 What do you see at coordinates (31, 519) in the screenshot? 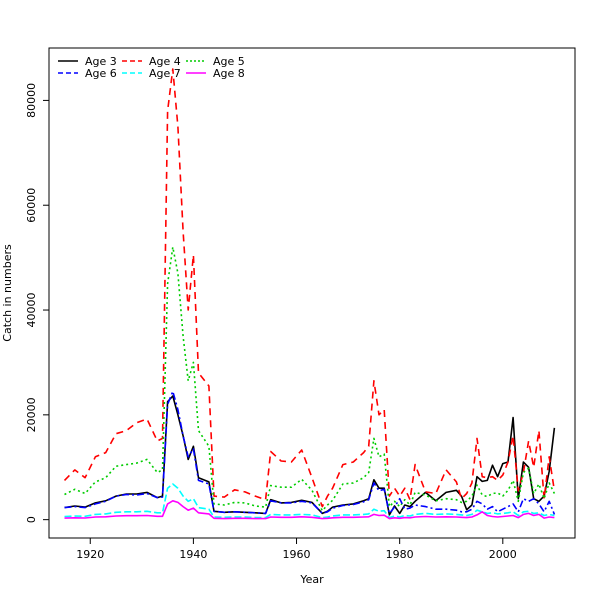
I see `y-tick-label: 0` at bounding box center [31, 519].